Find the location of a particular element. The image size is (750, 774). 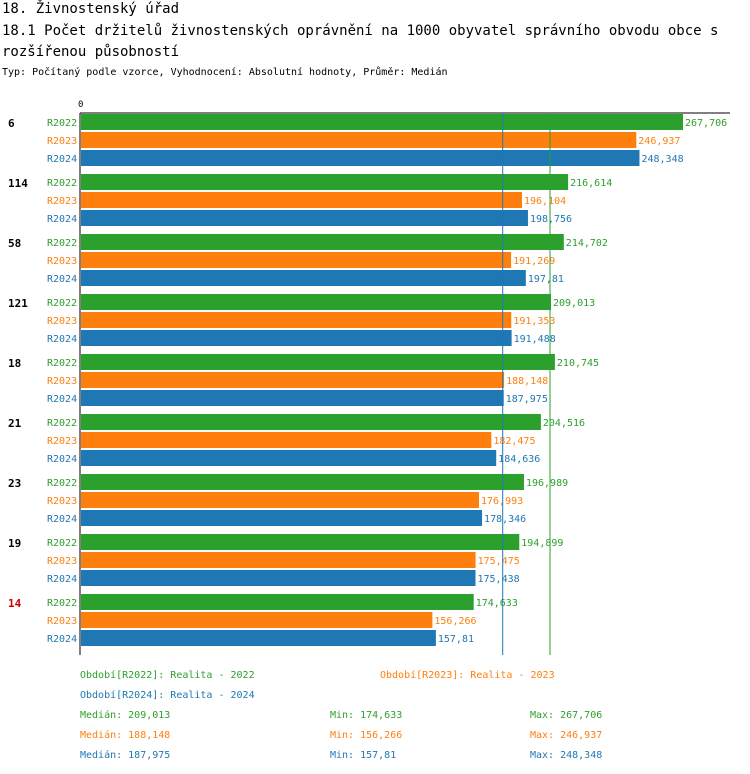

data-label-r2023-18: 188,148 is located at coordinates (527, 381).